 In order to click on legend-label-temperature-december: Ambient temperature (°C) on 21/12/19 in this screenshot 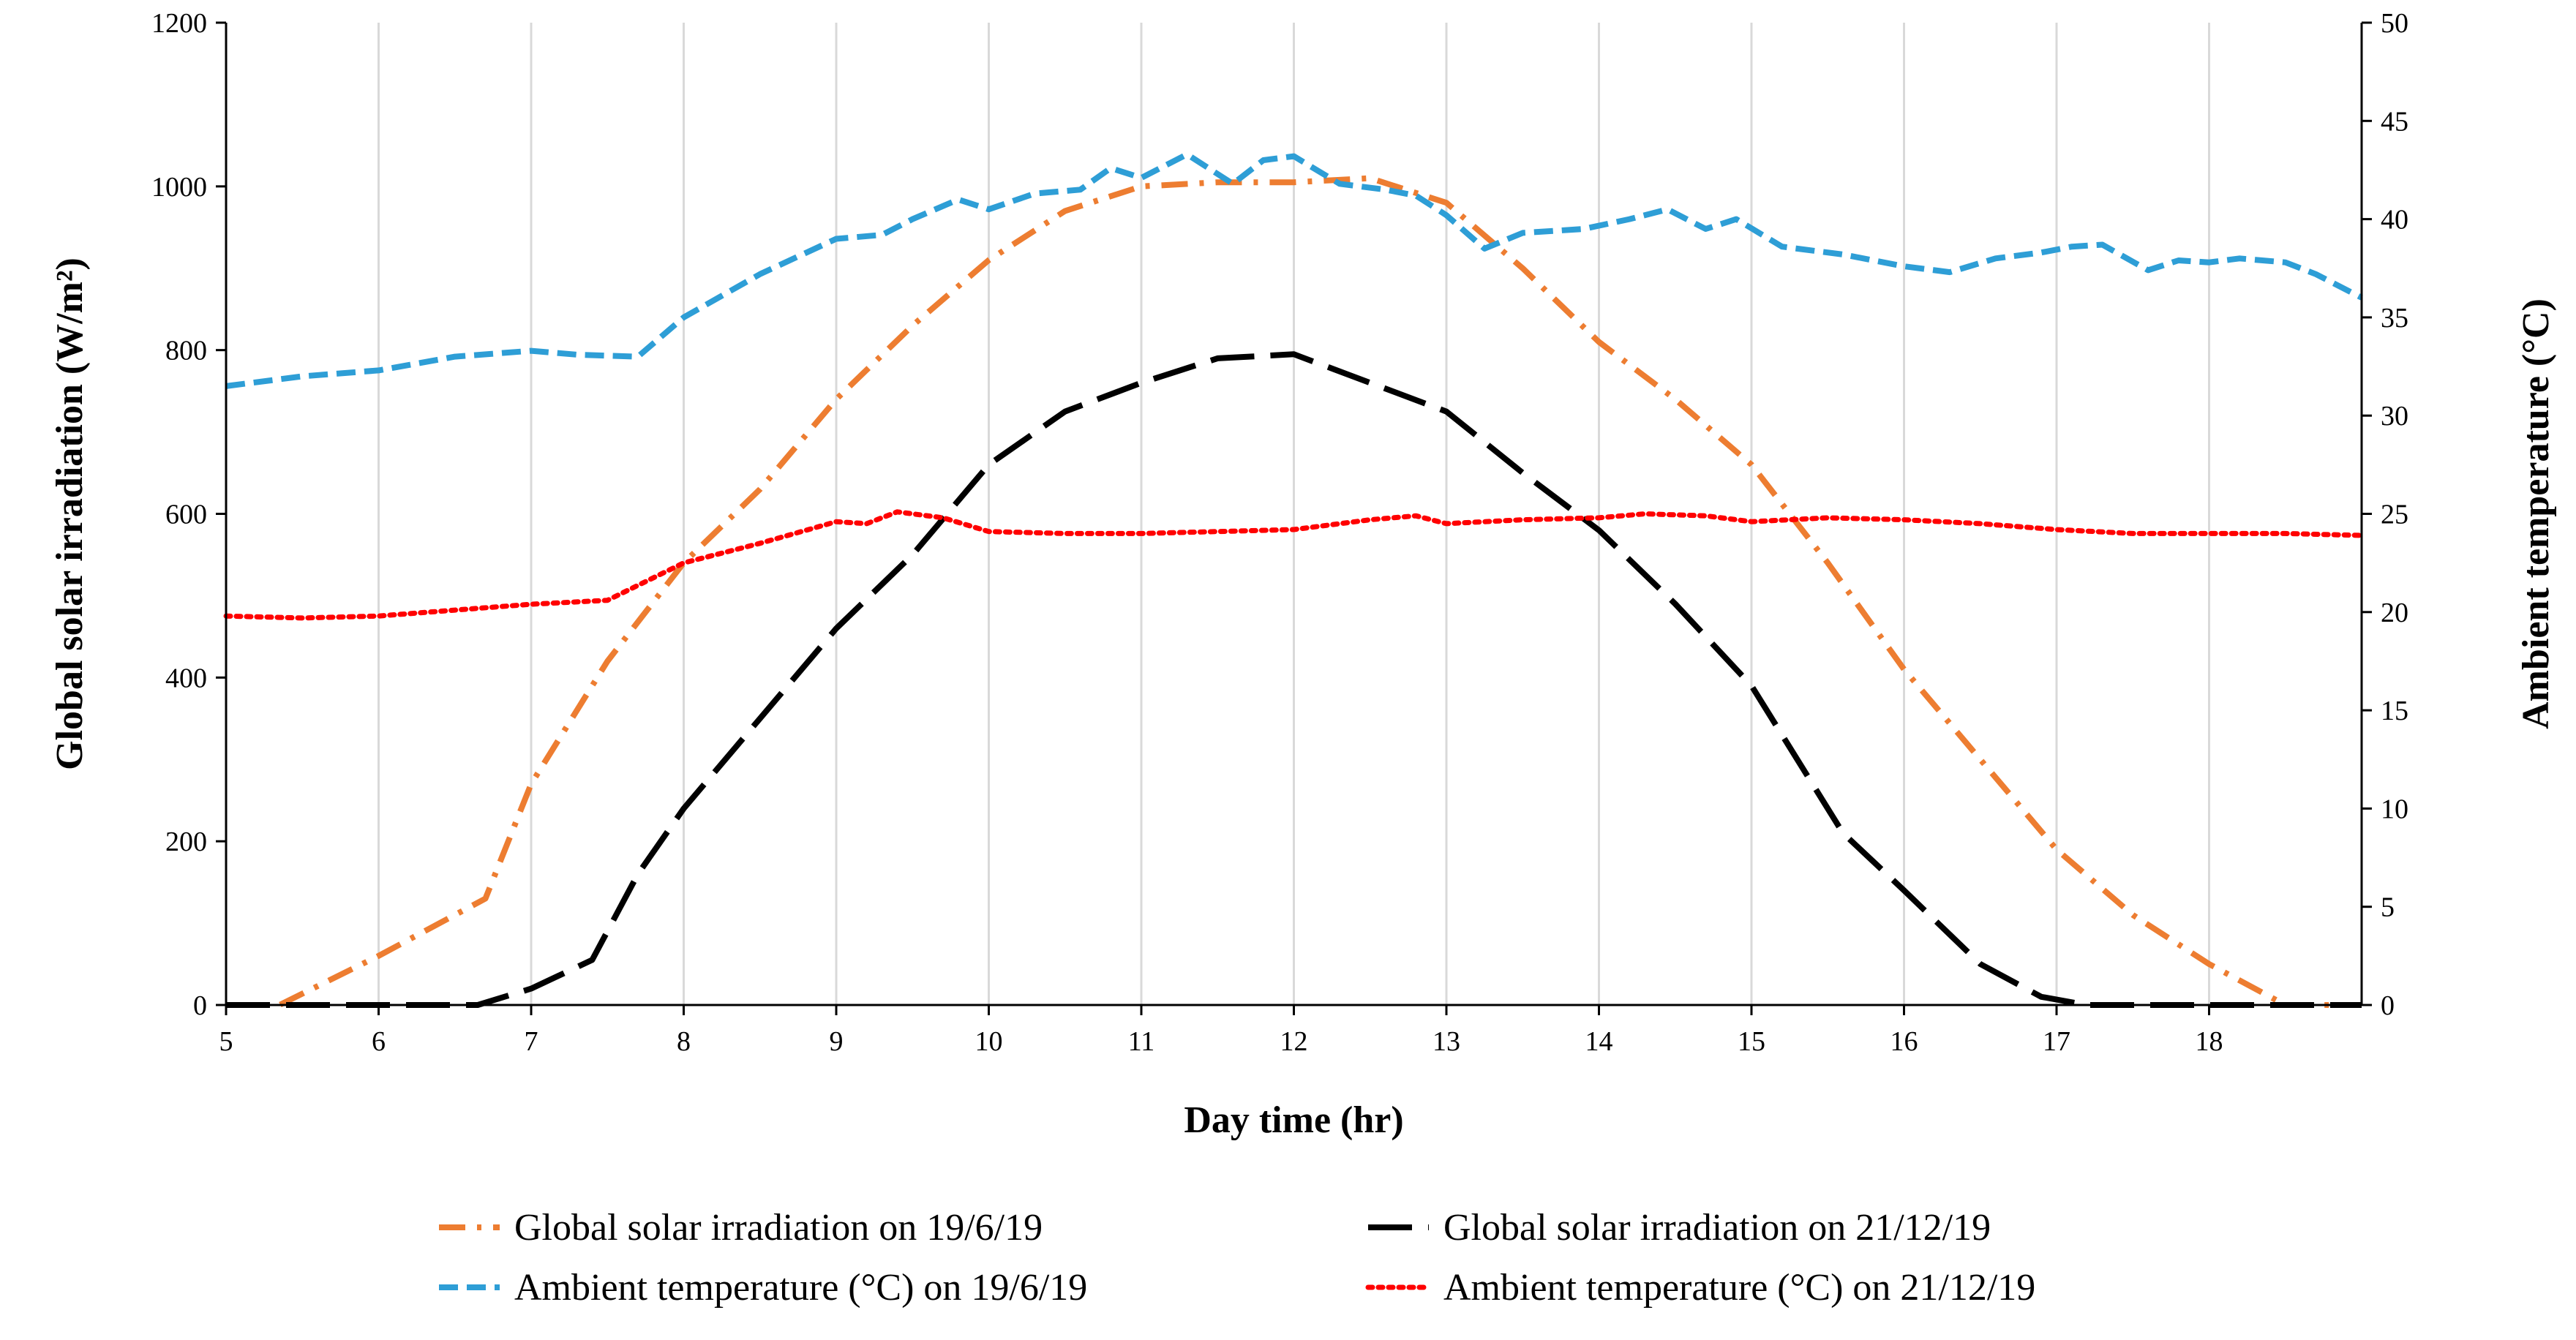, I will do `click(1739, 1288)`.